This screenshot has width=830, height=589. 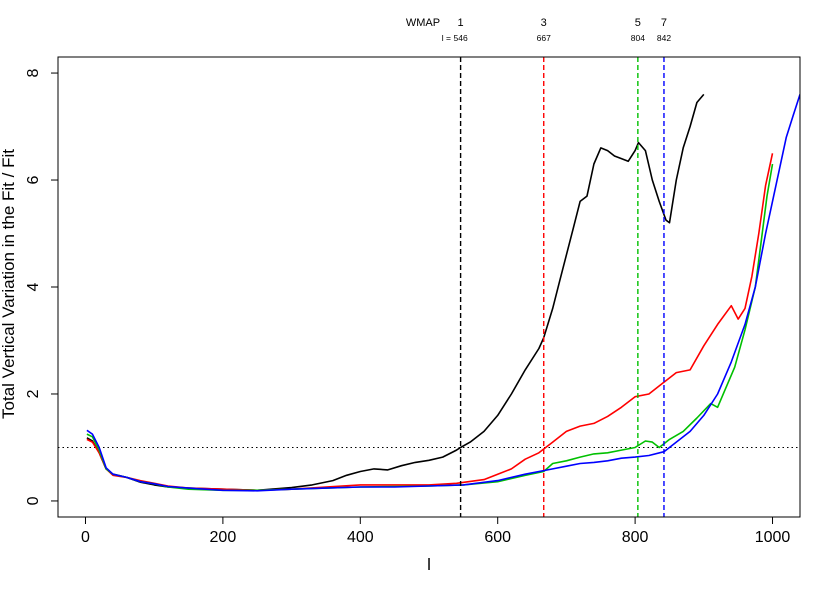 What do you see at coordinates (33, 286) in the screenshot?
I see `y-tick-label: 4` at bounding box center [33, 286].